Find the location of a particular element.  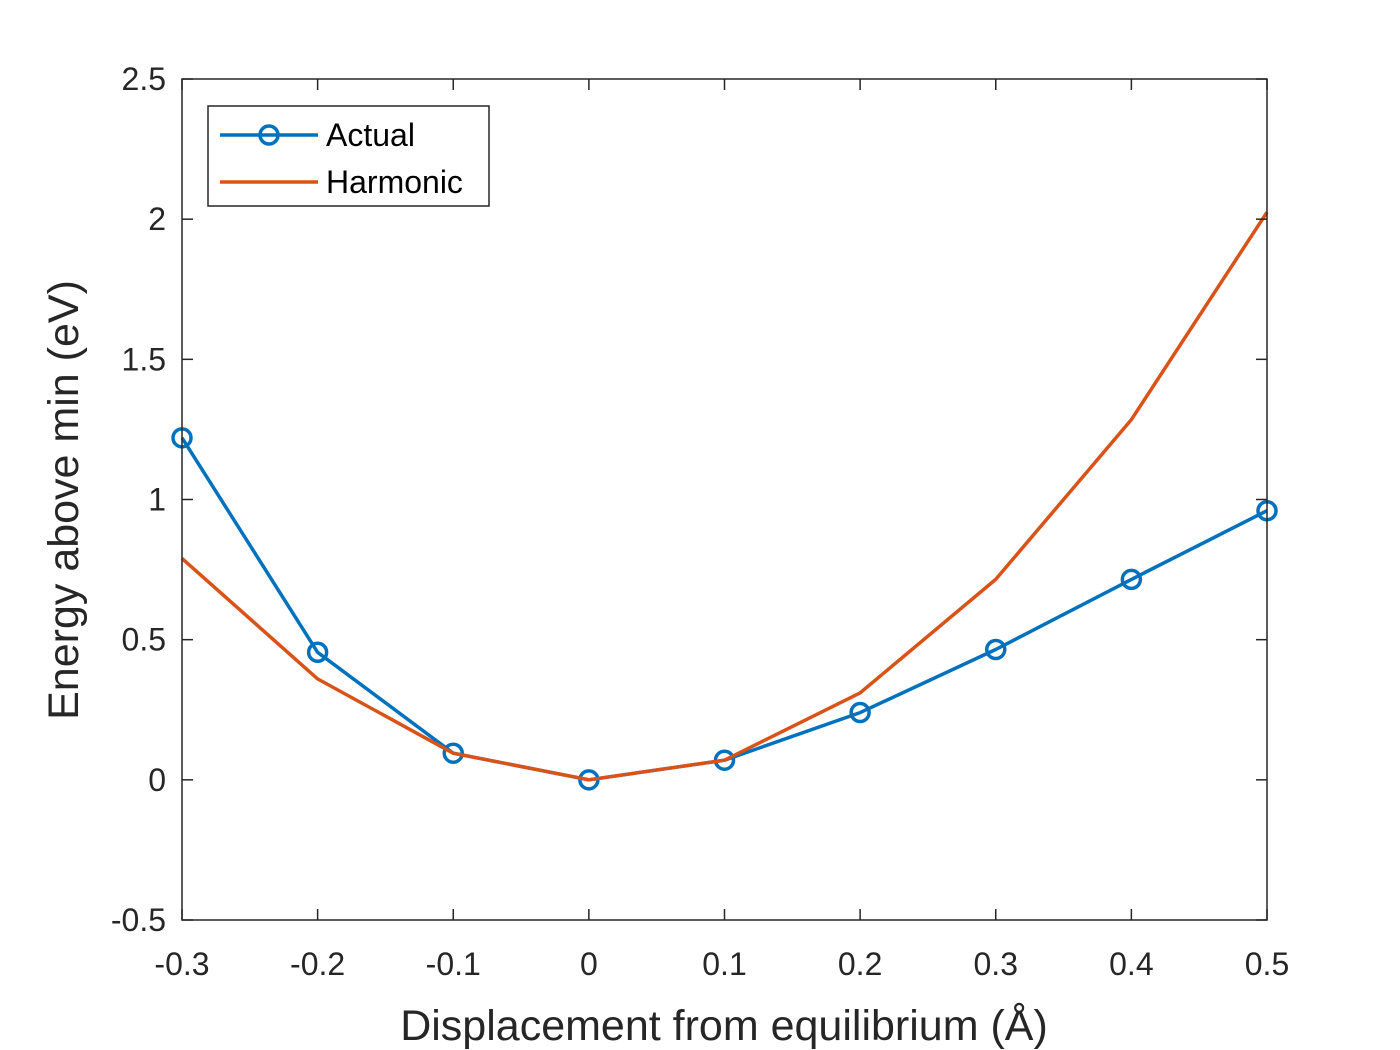

x-tick-label: -0.1 is located at coordinates (453, 964).